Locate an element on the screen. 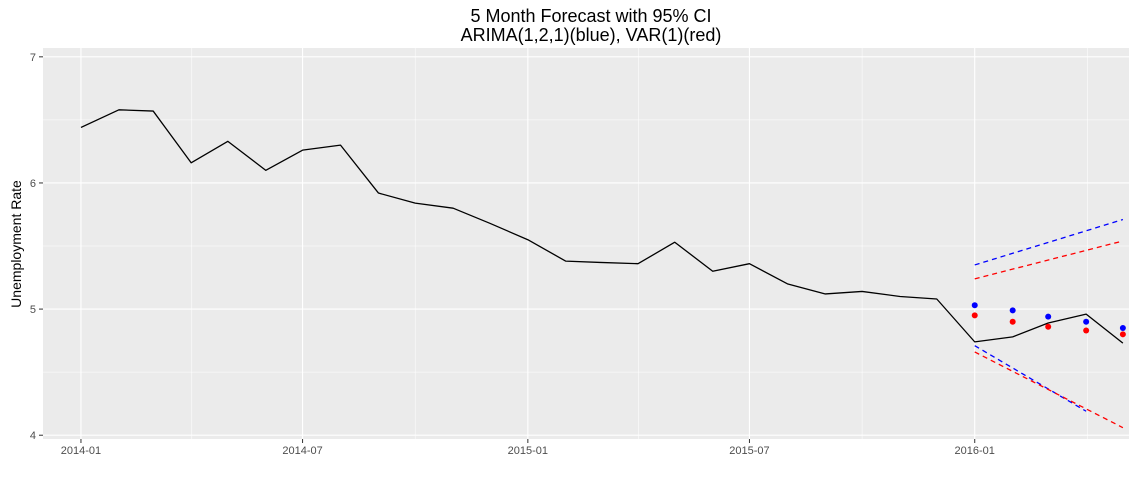 This screenshot has width=1136, height=482. y-tick-label: 6 is located at coordinates (33, 184).